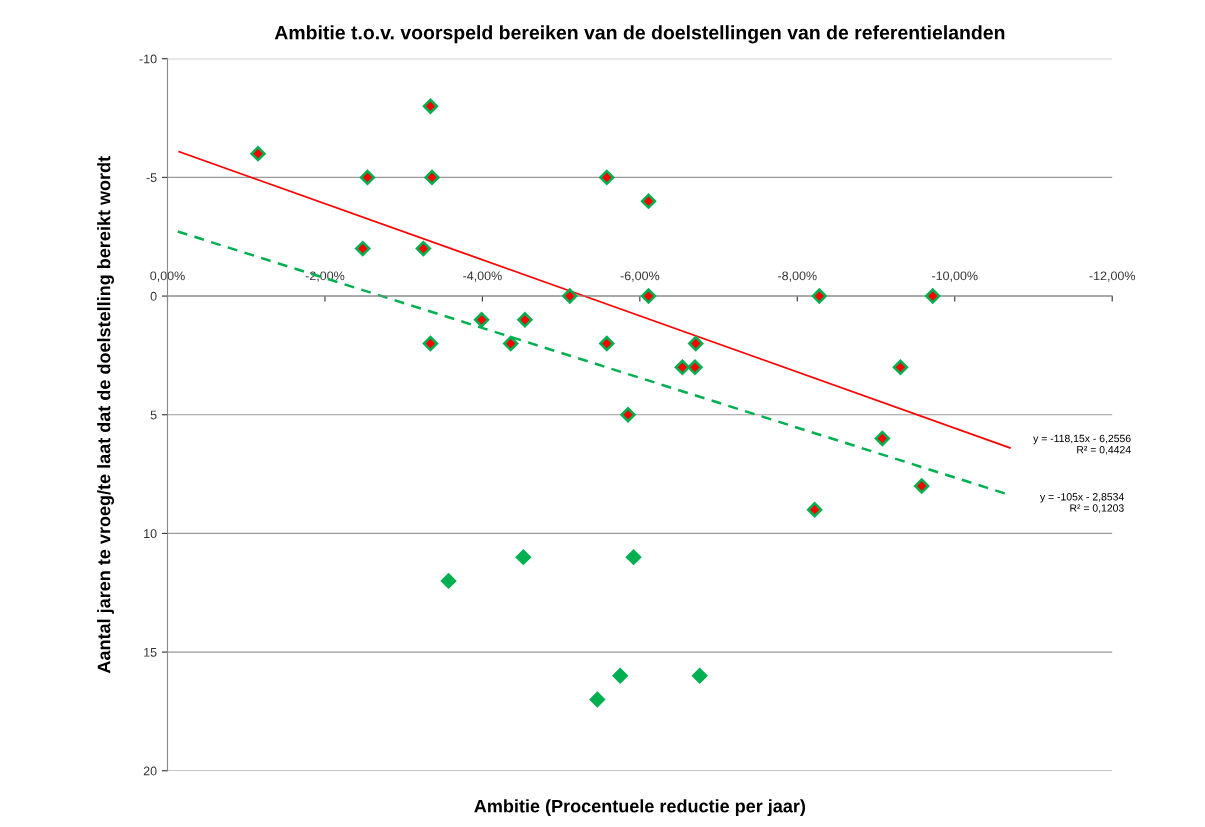  I want to click on y-tick-label: 15, so click(150, 652).